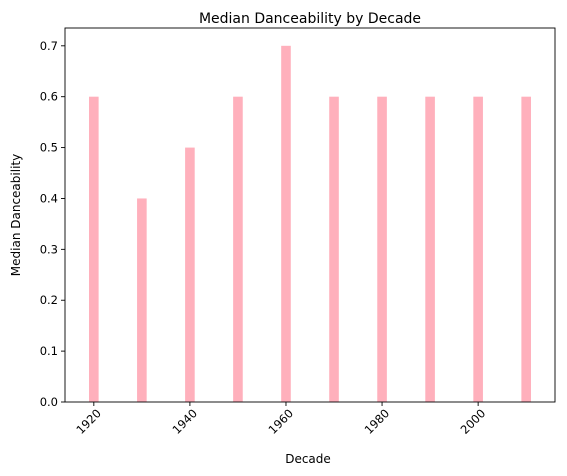 The height and width of the screenshot is (476, 567). What do you see at coordinates (184, 421) in the screenshot?
I see `x-tick-label-1940: 1940` at bounding box center [184, 421].